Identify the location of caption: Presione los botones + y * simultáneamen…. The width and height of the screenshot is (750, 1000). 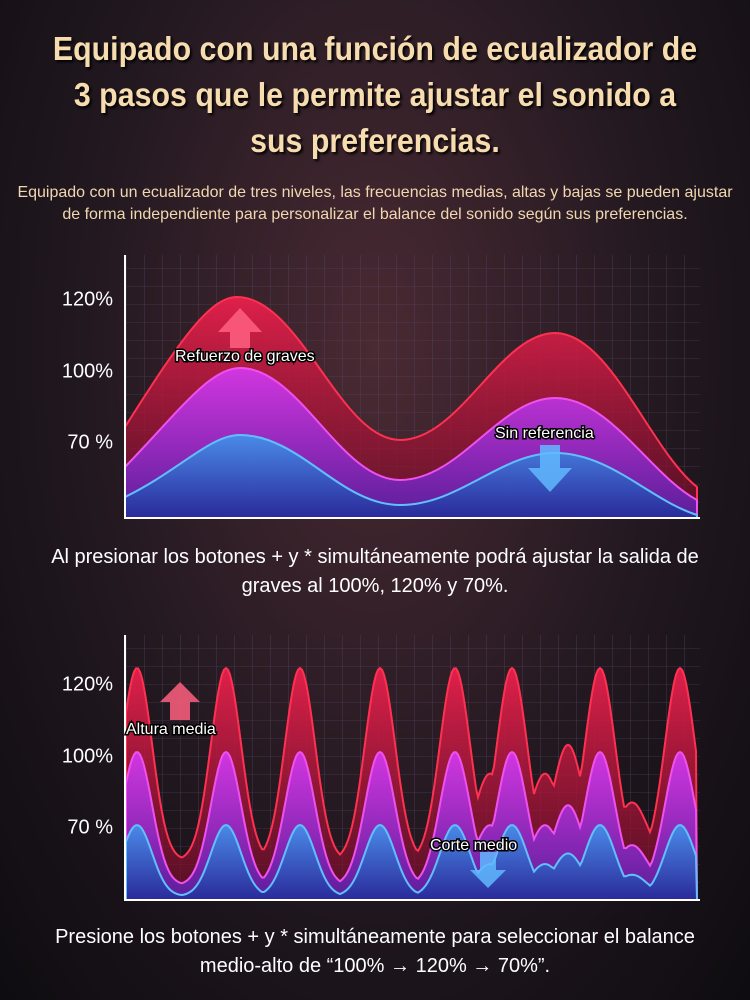
(375, 951).